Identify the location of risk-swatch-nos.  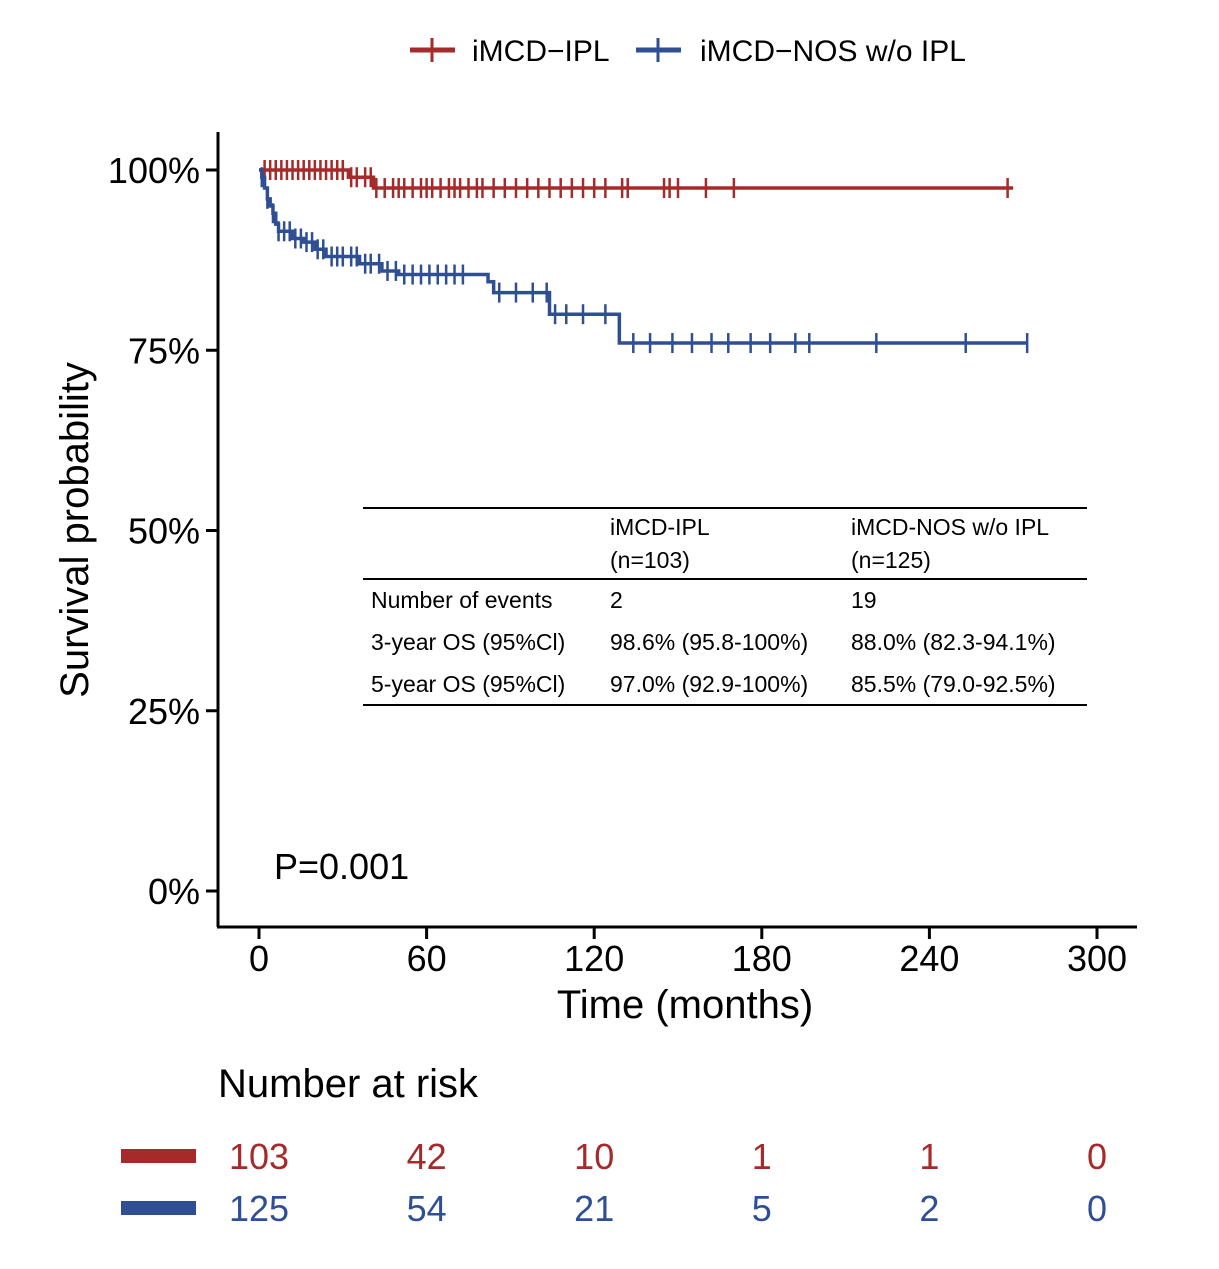
(158, 1208).